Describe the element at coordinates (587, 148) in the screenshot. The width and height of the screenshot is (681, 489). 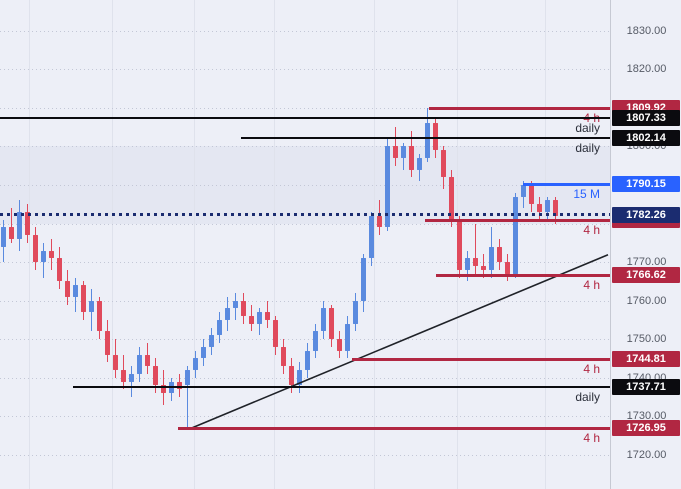
I see `timeframe-label: daily` at that location.